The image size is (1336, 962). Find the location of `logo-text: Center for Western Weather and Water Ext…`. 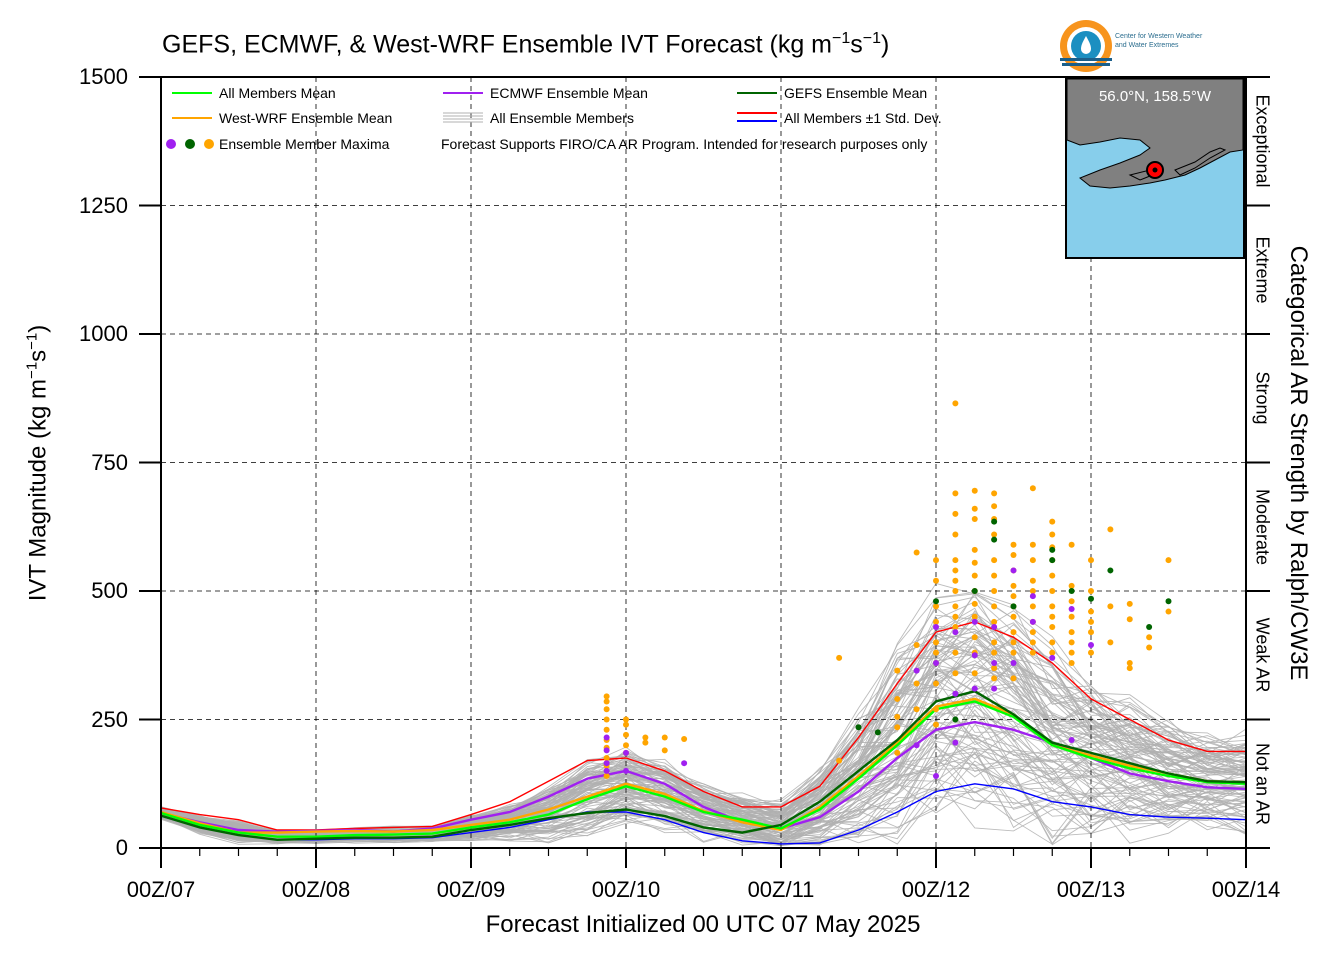

logo-text: Center for Western Weather and Water Ext… is located at coordinates (1159, 41).